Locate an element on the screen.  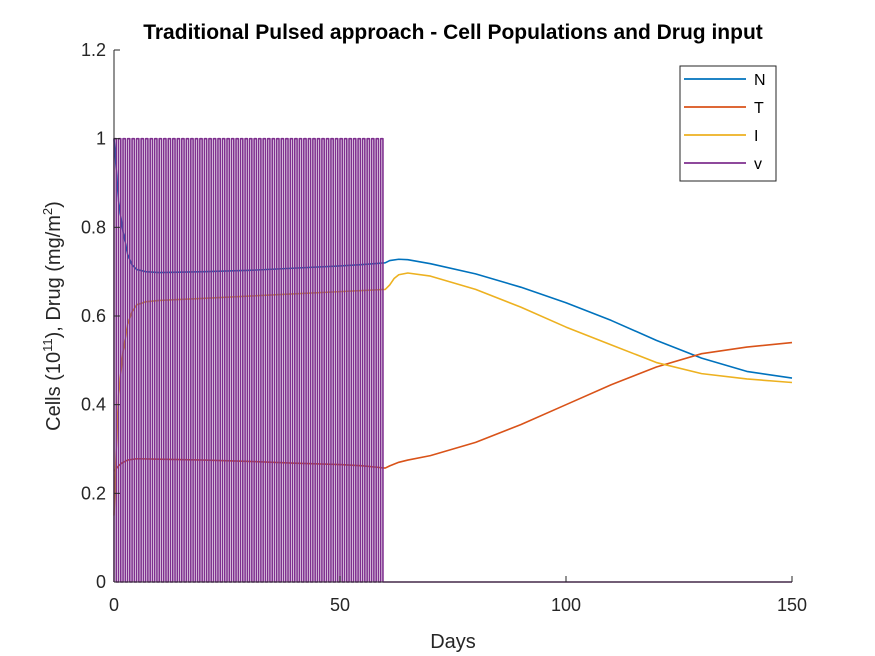
y-label-part-1: Cells (10 is located at coordinates (54, 391).